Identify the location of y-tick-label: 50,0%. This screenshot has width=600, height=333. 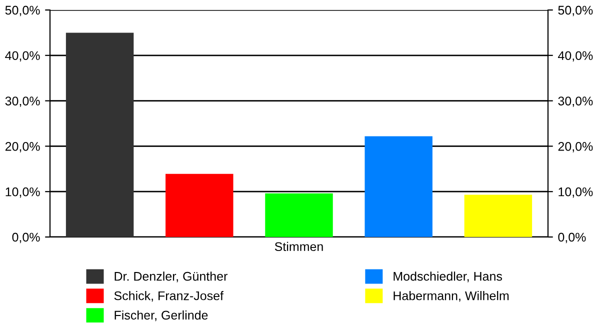
(22, 11).